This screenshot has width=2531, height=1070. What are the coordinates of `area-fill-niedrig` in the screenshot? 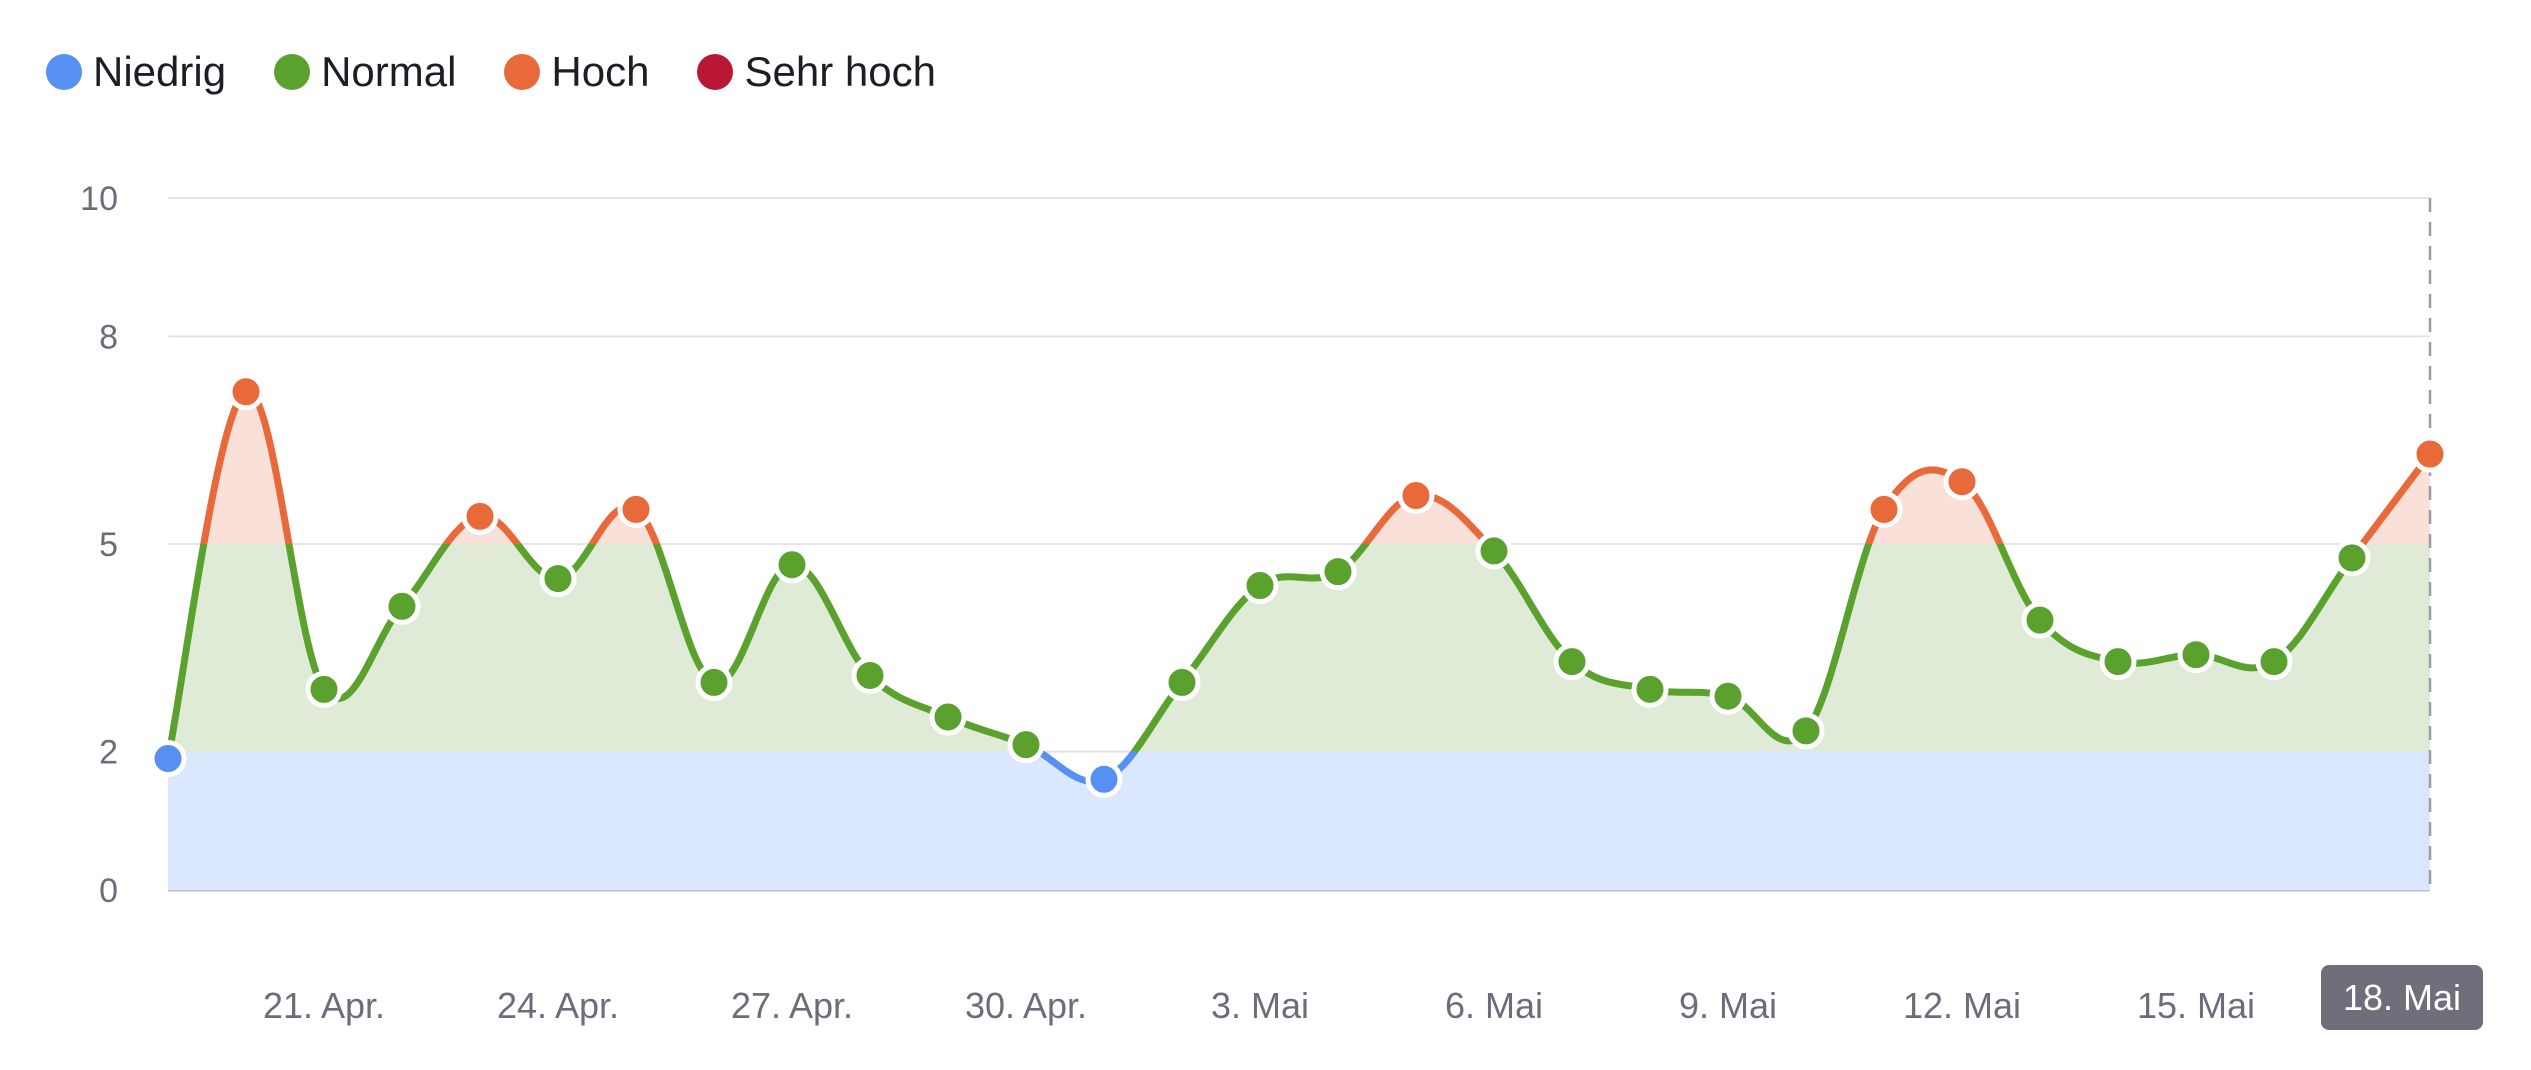 It's located at (1299, 820).